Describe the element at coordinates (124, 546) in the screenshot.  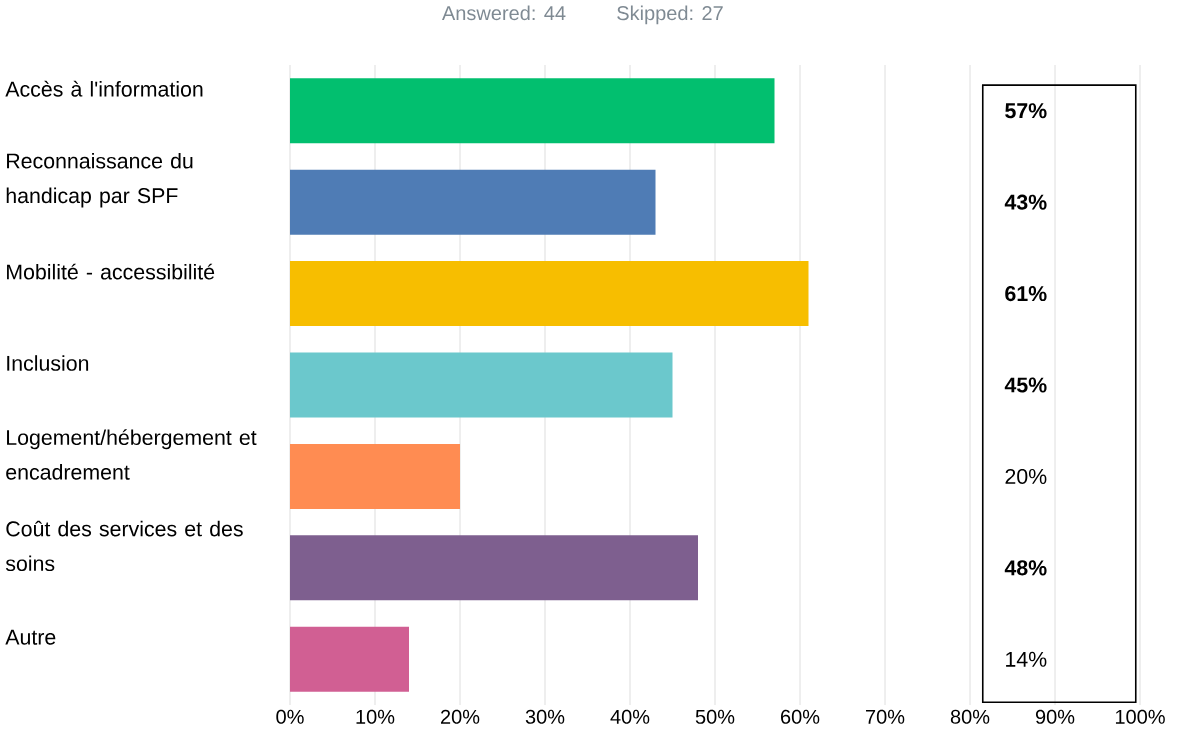
I see `y-tick-label: Coût des services et des soins` at that location.